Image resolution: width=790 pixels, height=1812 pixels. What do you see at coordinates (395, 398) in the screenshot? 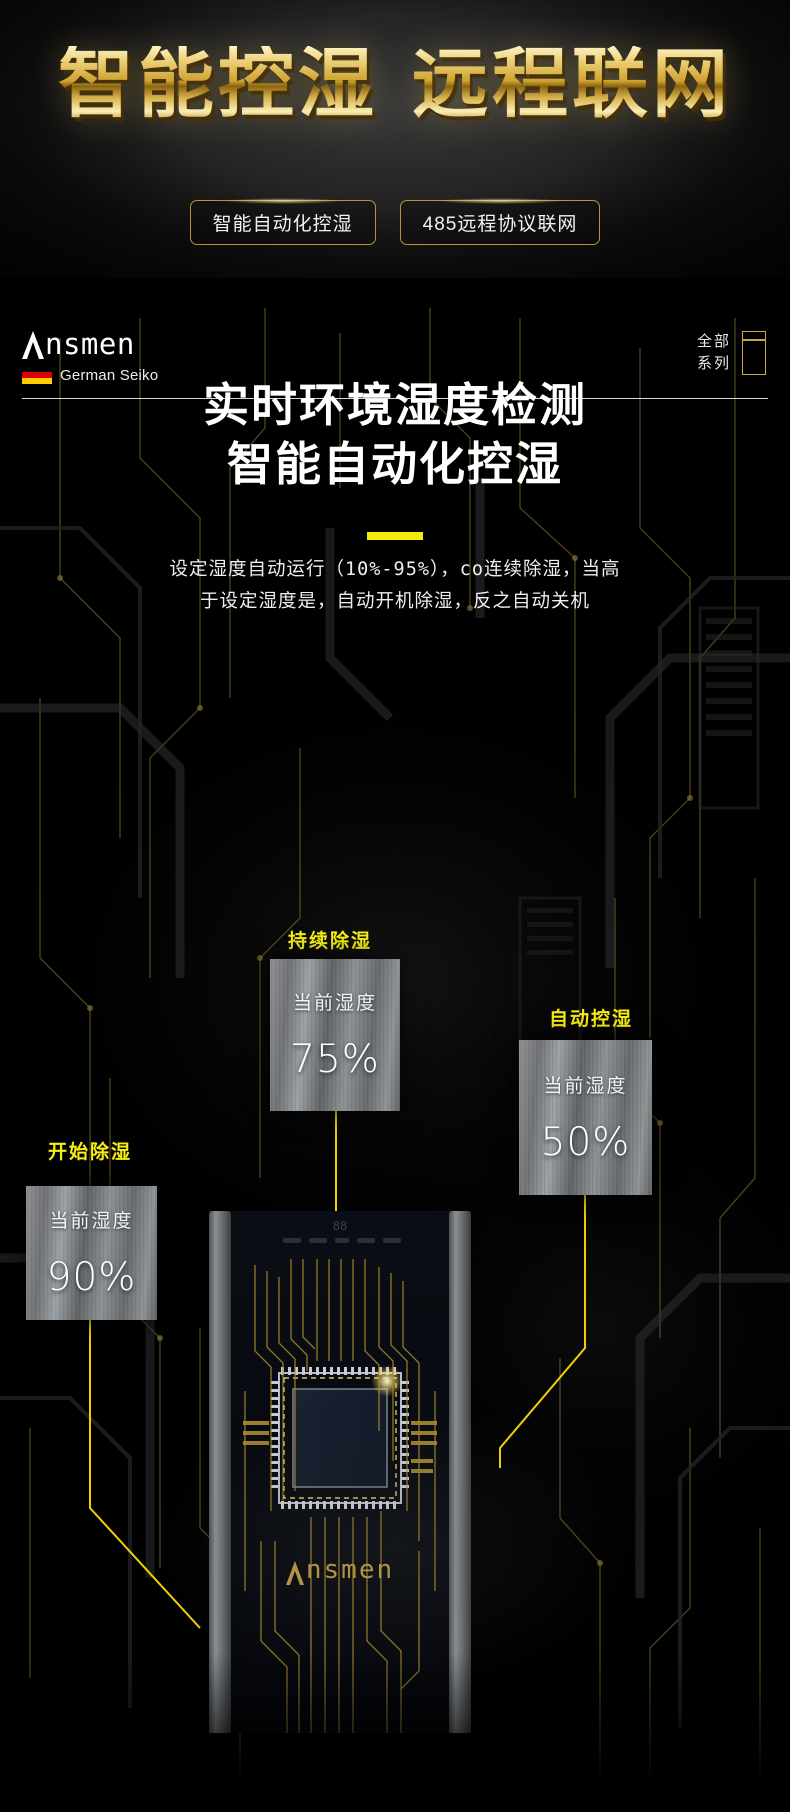
I see `brand-divider` at bounding box center [395, 398].